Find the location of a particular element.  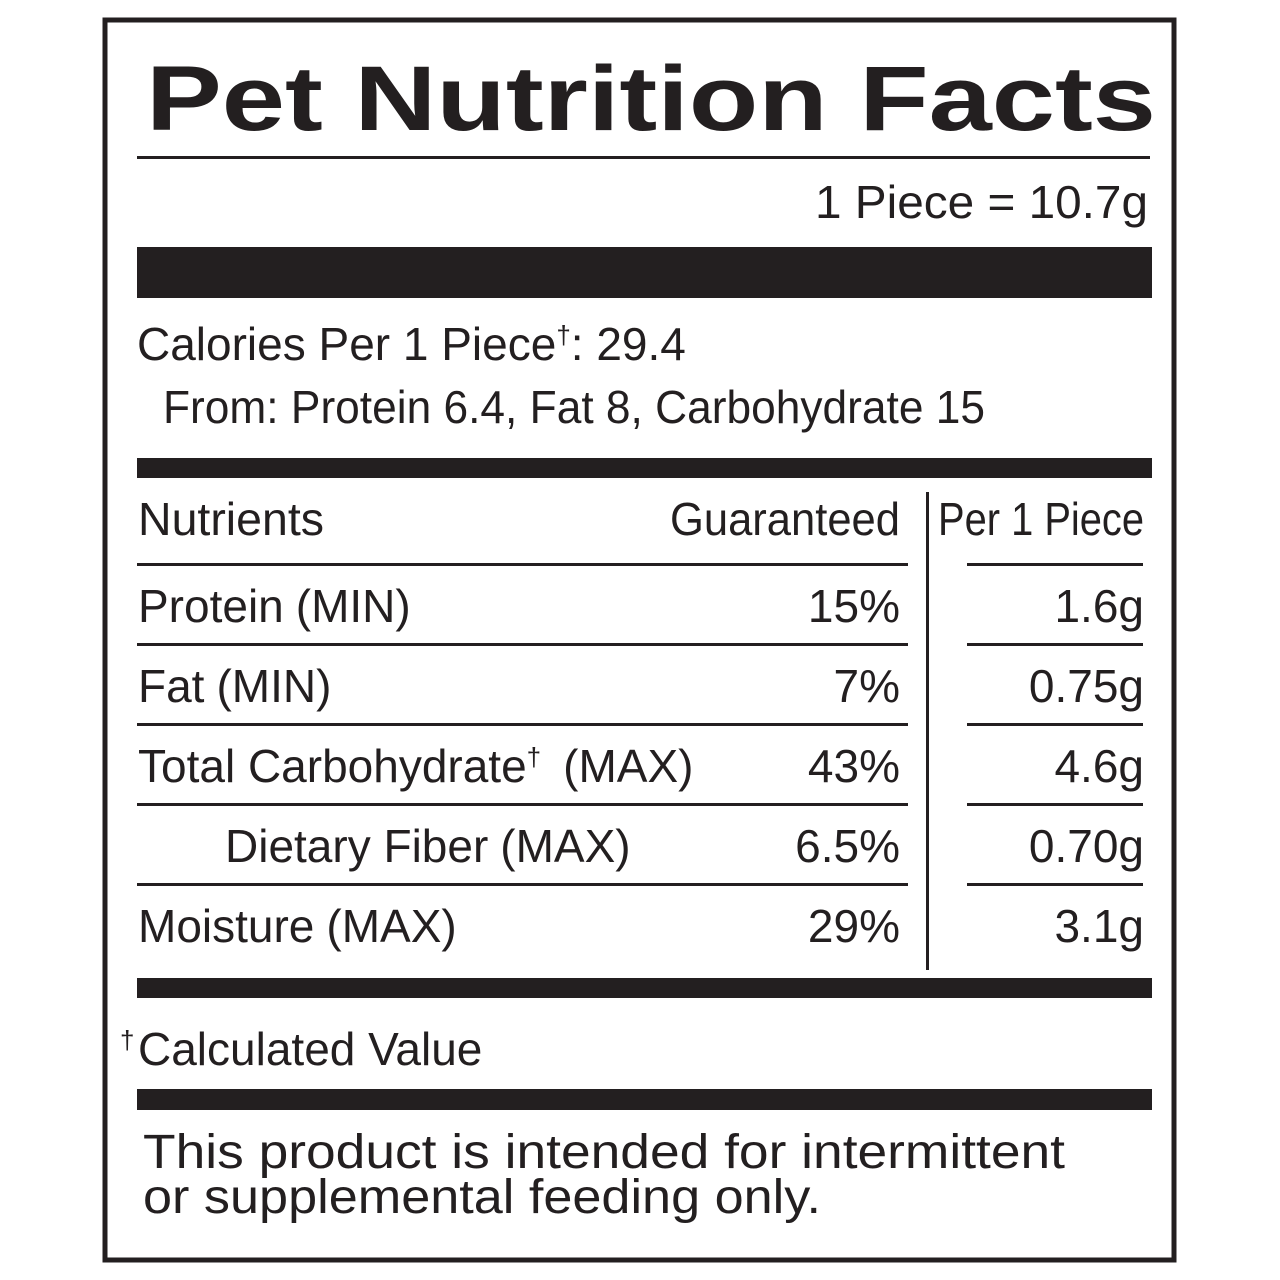

footnote: †Calculated Value is located at coordinates (301, 1049).